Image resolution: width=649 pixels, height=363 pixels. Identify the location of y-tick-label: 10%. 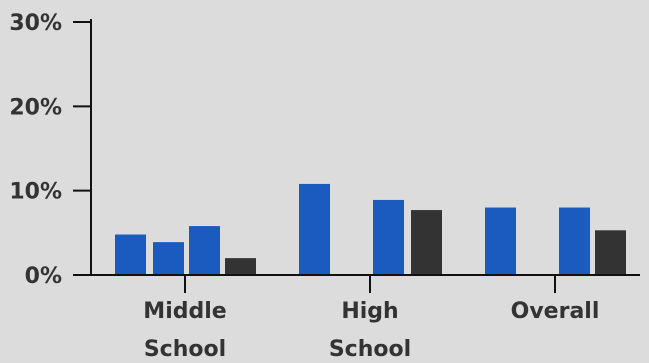
(35, 192).